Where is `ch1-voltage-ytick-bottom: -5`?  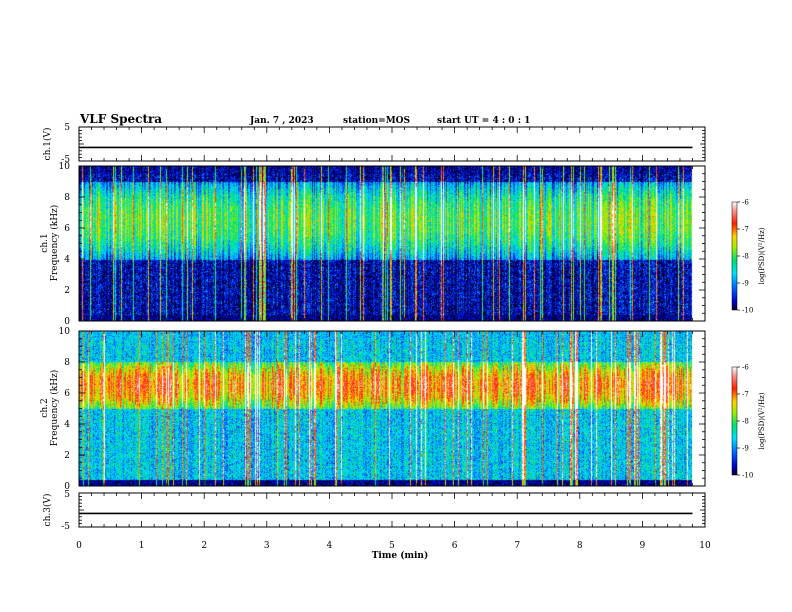 ch1-voltage-ytick-bottom: -5 is located at coordinates (65, 160).